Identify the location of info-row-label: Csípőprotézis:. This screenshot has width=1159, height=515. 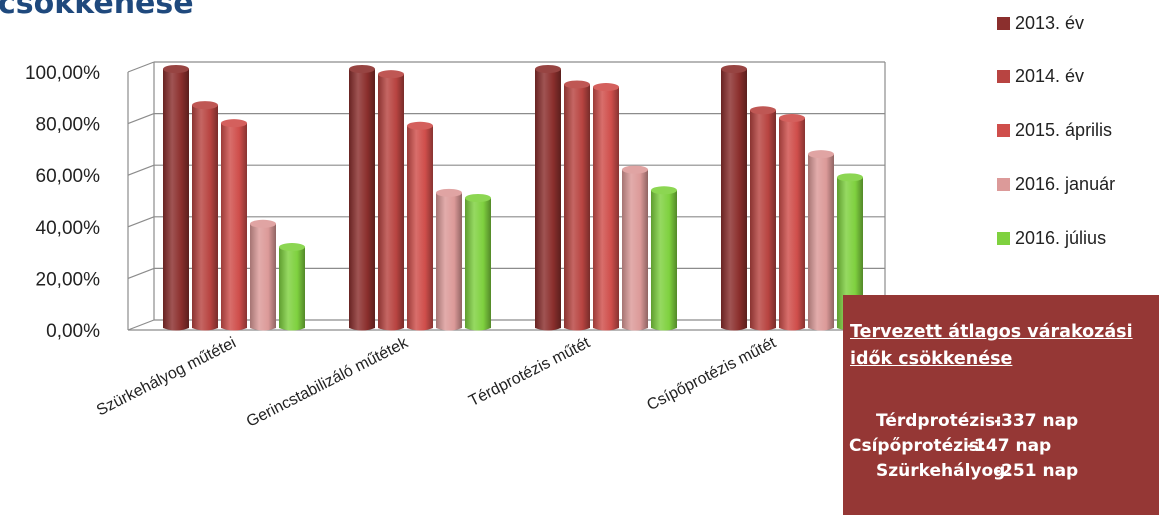
(917, 446).